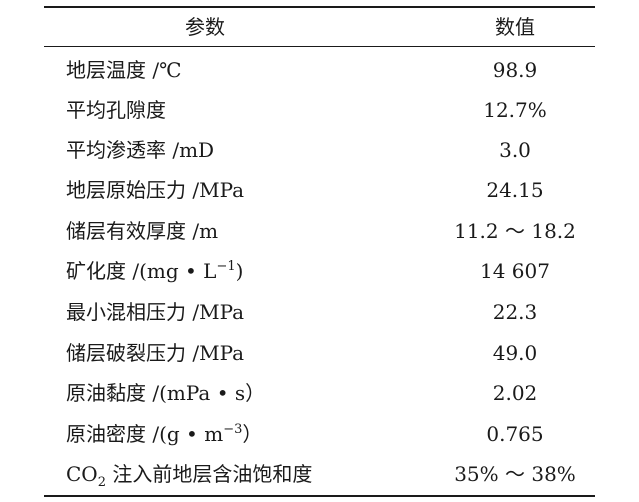 This screenshot has height=502, width=639. Describe the element at coordinates (515, 353) in the screenshot. I see `row-value: 49.0` at that location.